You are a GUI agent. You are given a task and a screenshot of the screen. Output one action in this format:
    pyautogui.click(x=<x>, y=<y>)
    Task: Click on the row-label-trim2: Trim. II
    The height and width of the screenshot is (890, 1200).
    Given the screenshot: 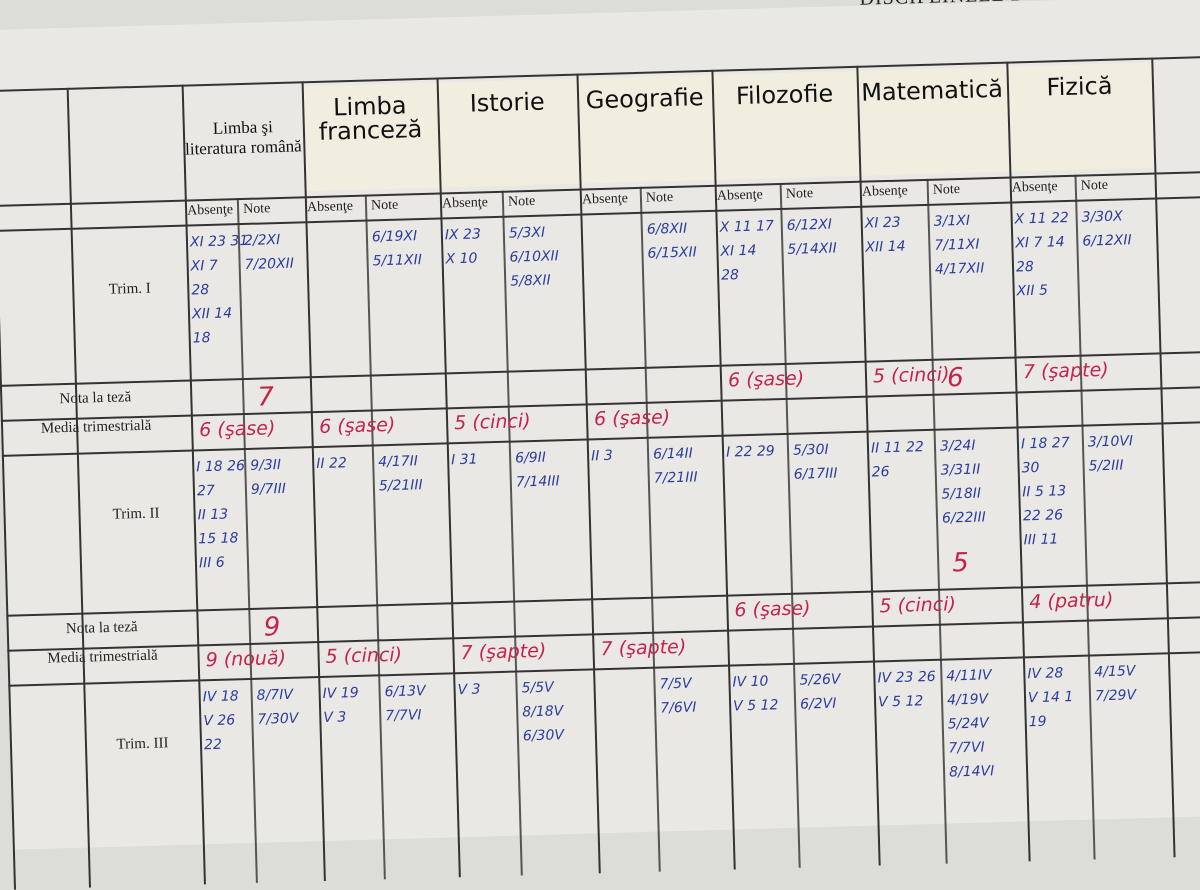 What is the action you would take?
    pyautogui.click(x=136, y=514)
    